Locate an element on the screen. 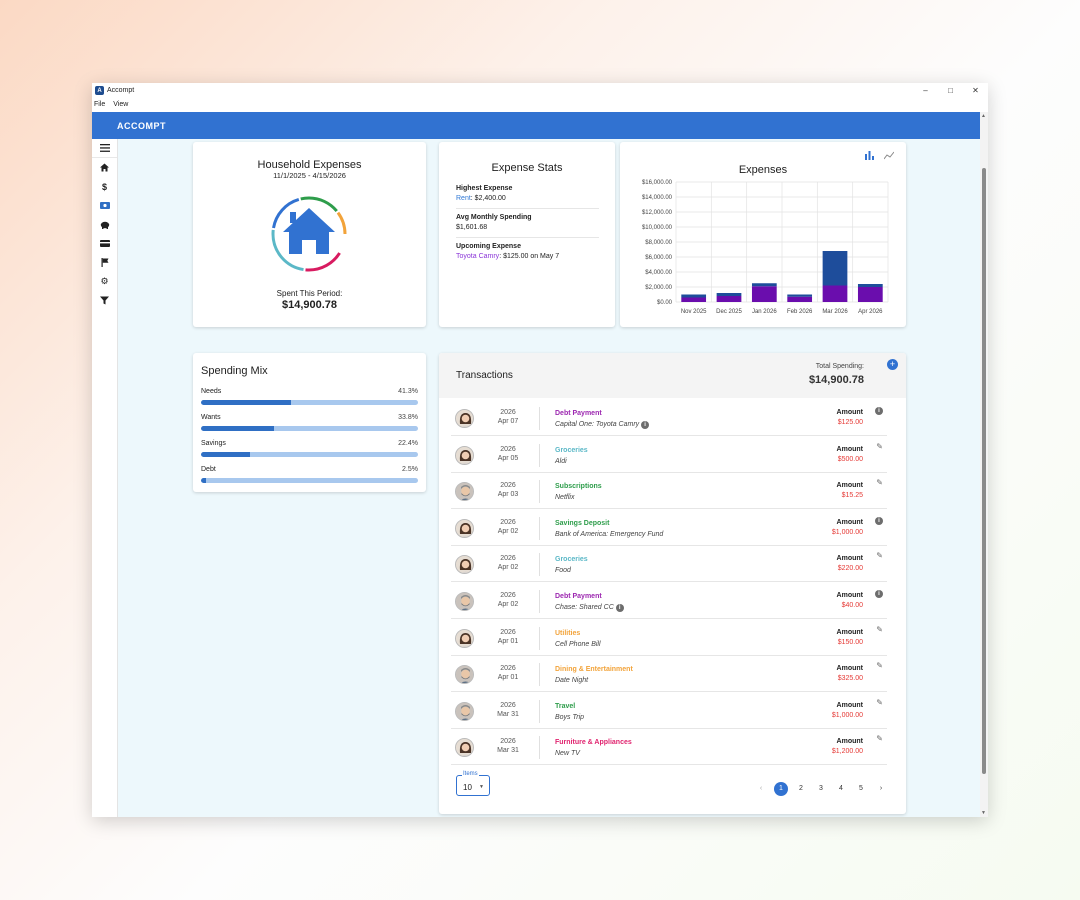  title-bar: A Accompt – □ ✕ is located at coordinates (540, 90).